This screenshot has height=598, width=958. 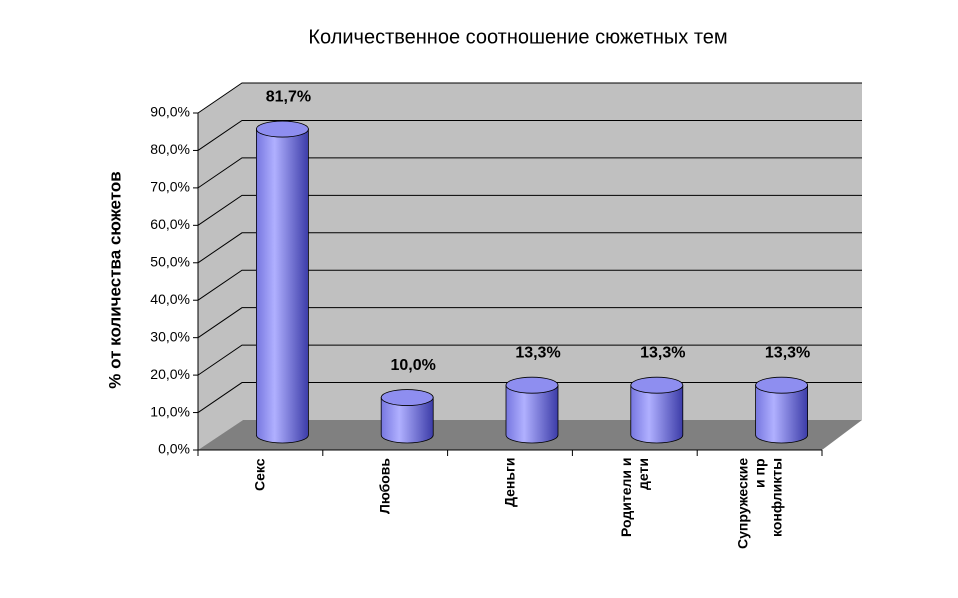 What do you see at coordinates (509, 483) in the screenshot?
I see `x-tick-label: Деньги` at bounding box center [509, 483].